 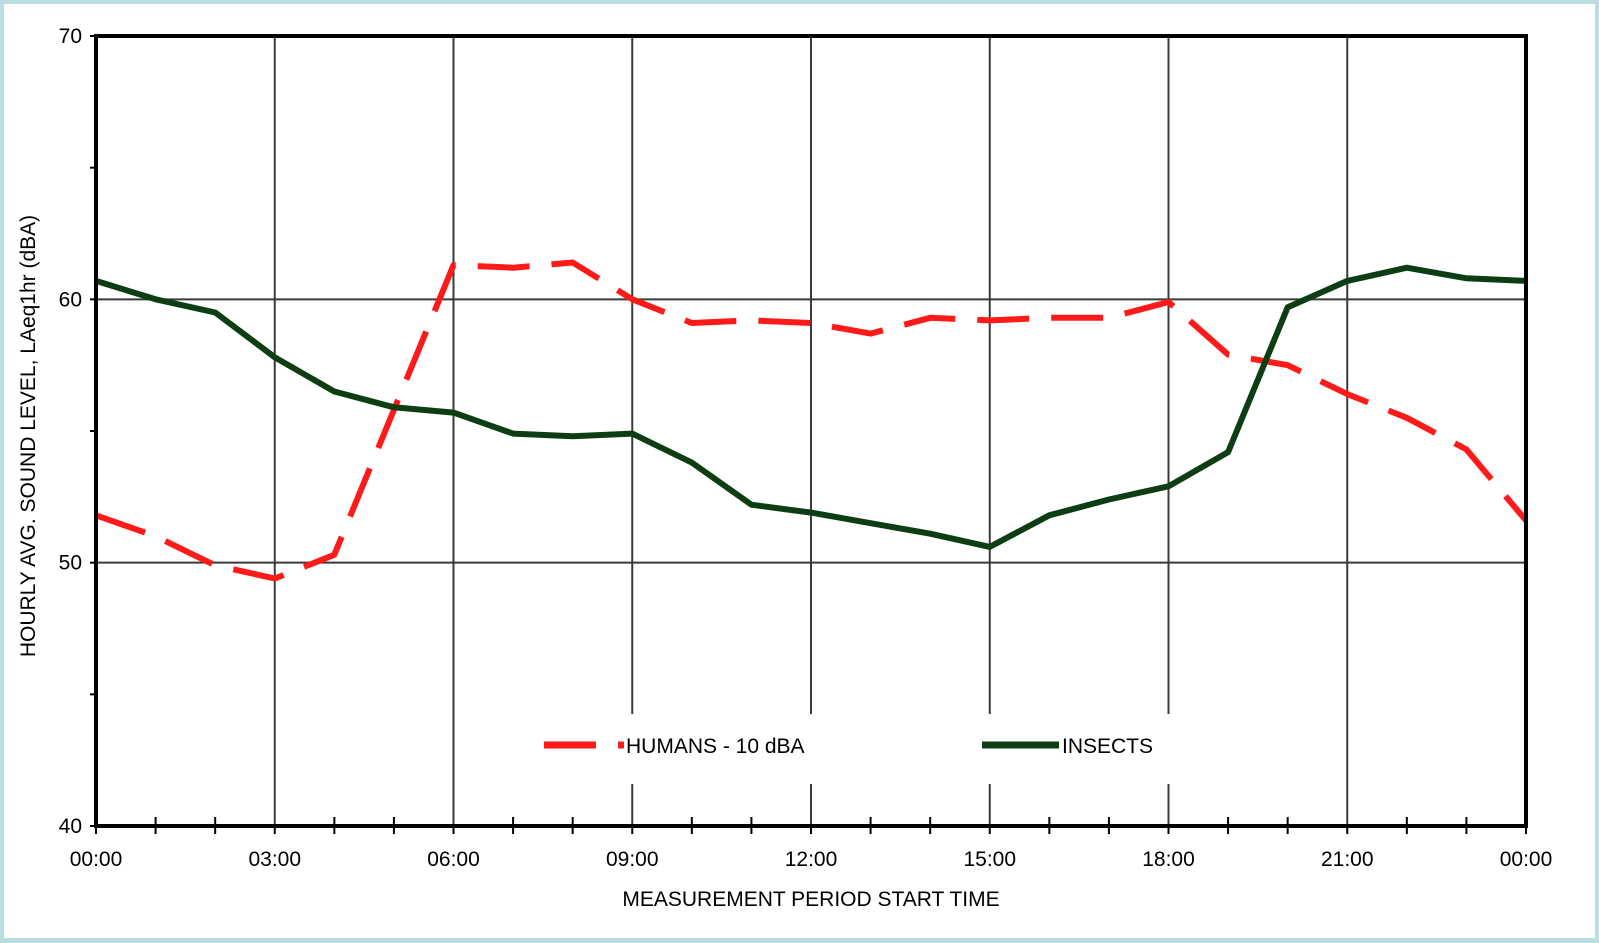 What do you see at coordinates (848, 746) in the screenshot?
I see `legend: HUMANS - 10 dBA INSECTS` at bounding box center [848, 746].